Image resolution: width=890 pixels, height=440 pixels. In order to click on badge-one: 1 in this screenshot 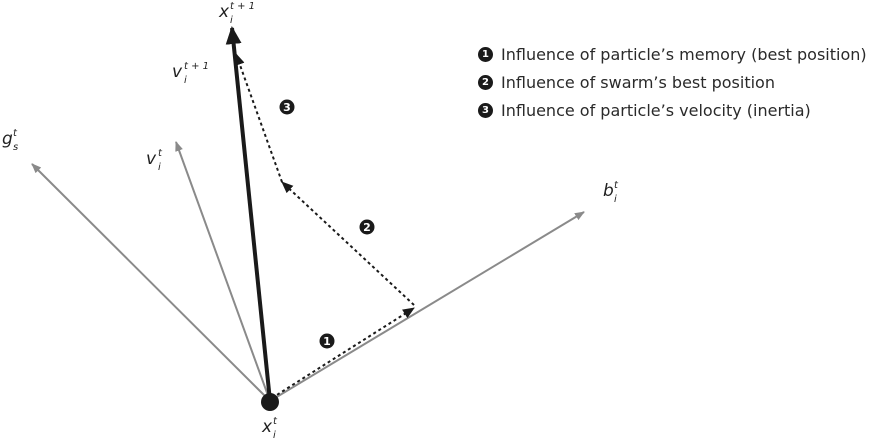, I will do `click(327, 341)`.